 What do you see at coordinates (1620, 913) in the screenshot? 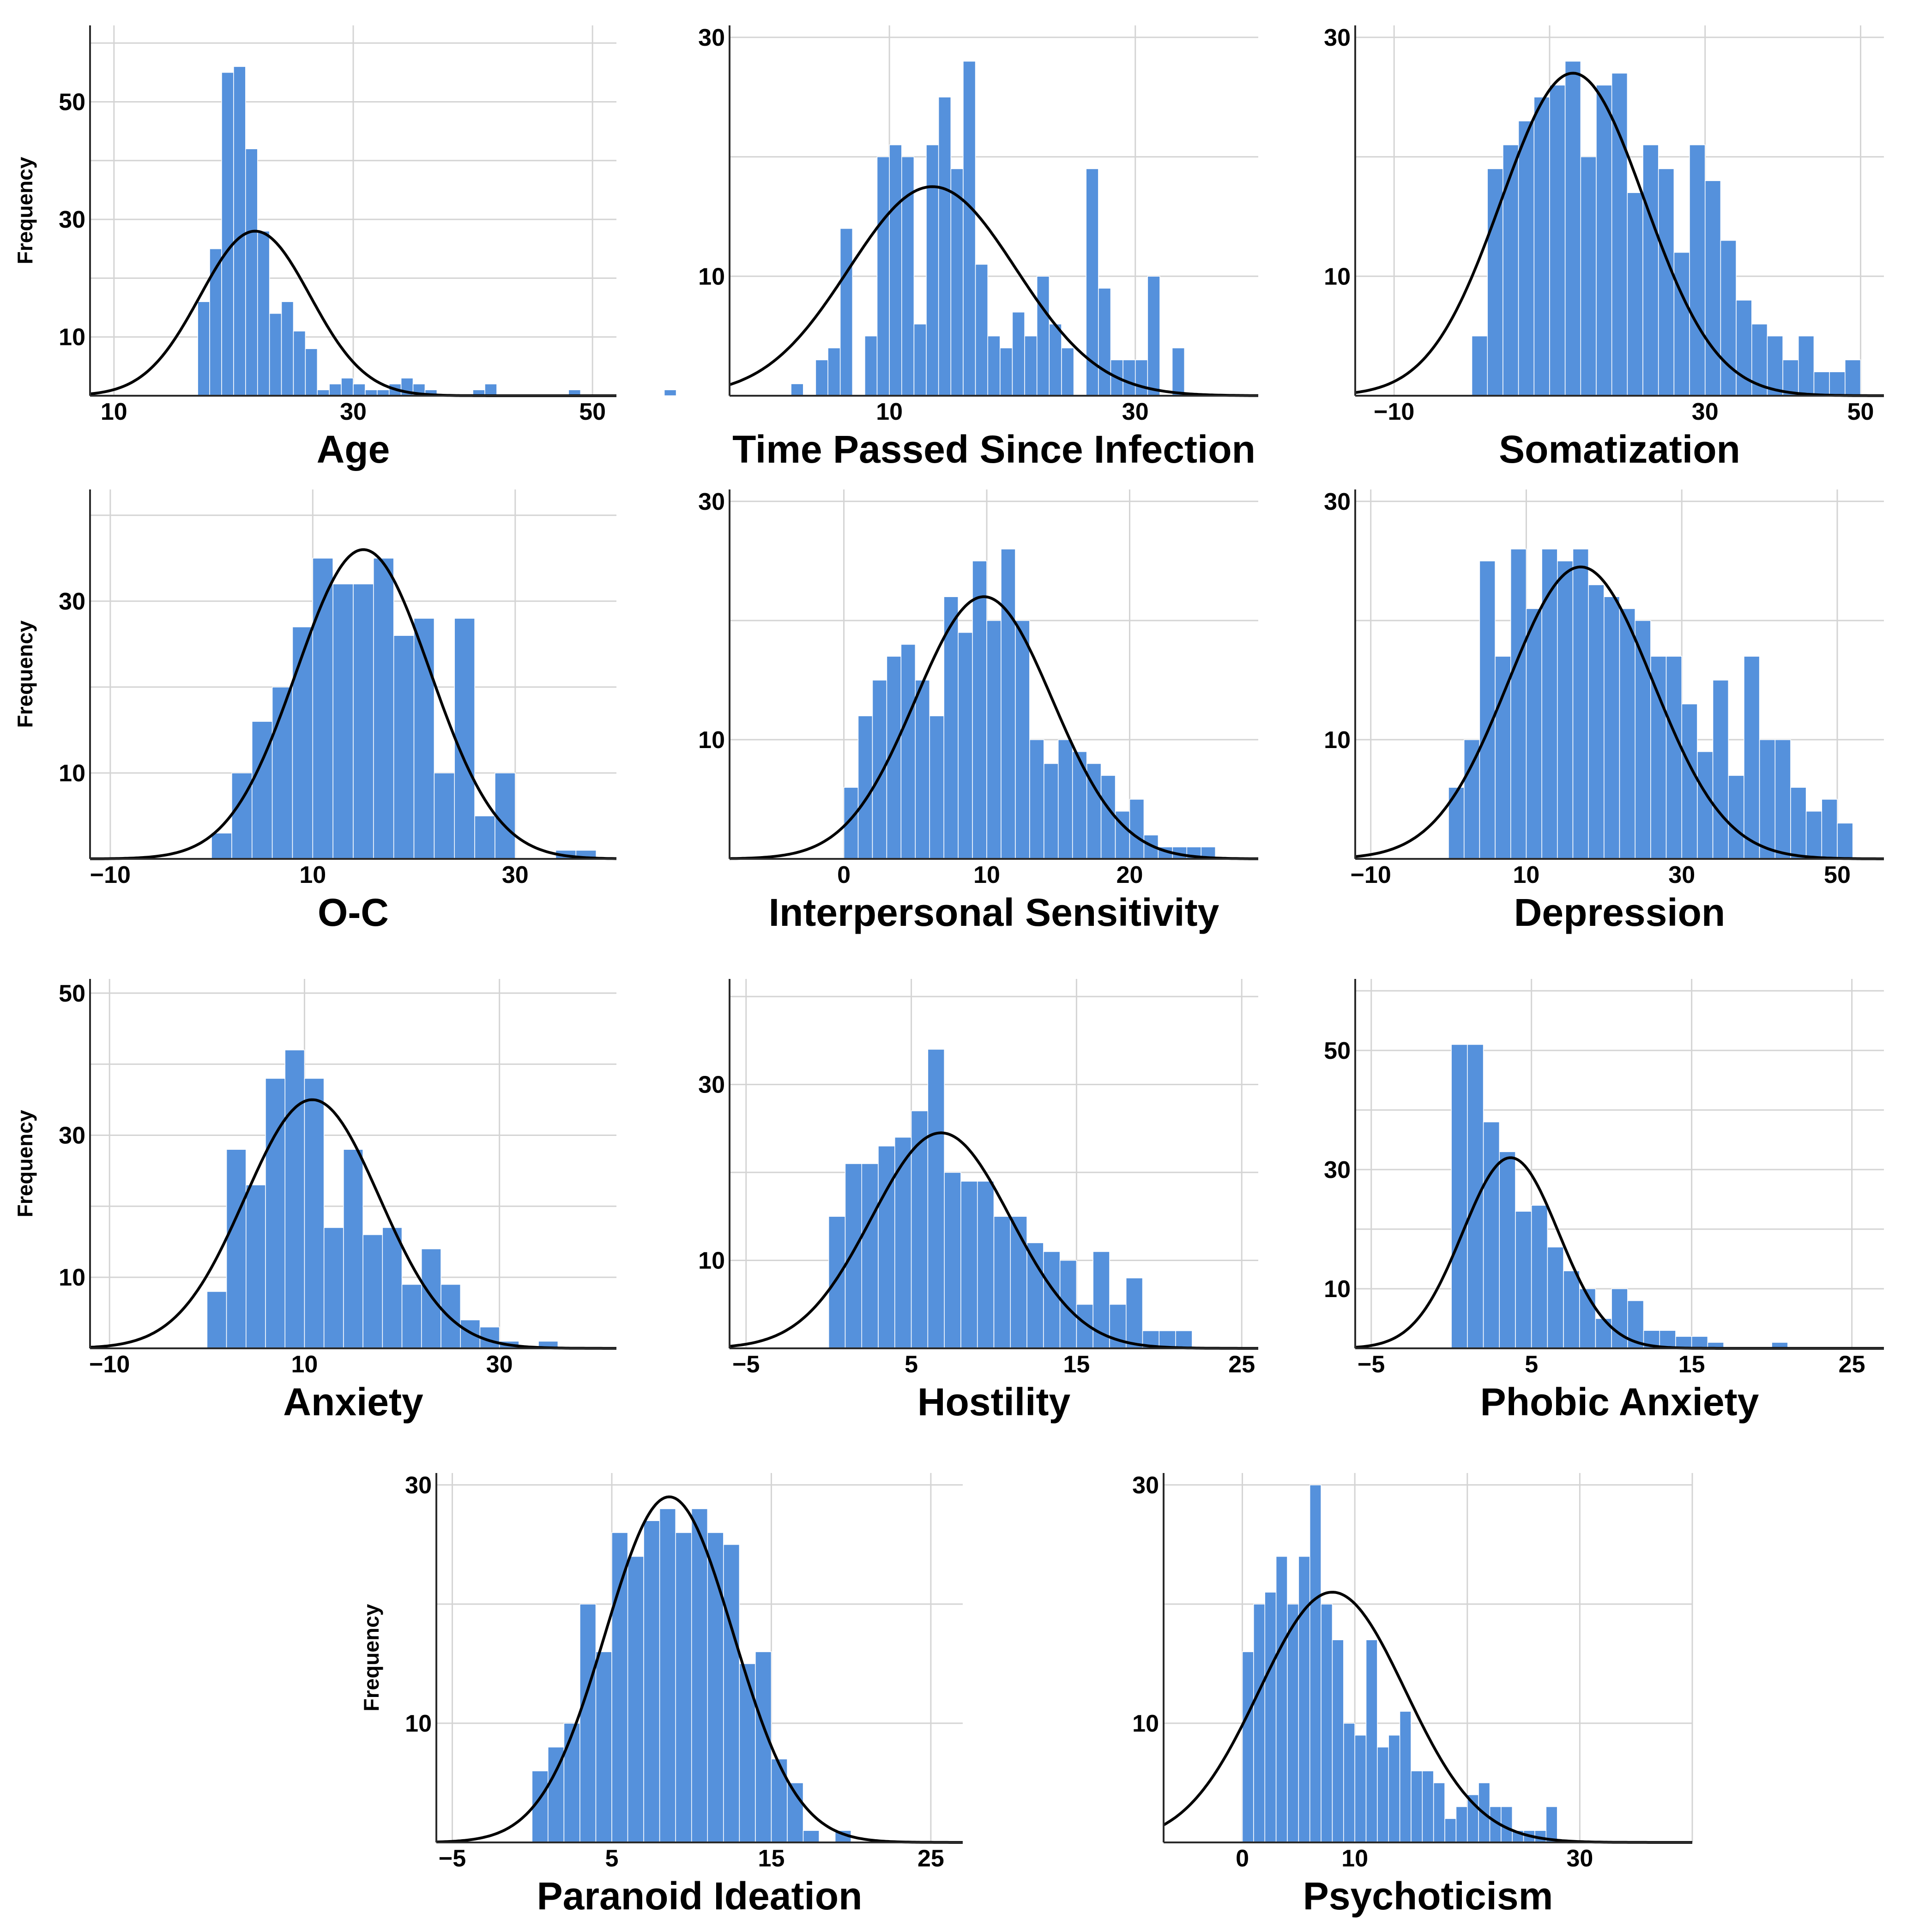
I see `depression-title: Depression` at bounding box center [1620, 913].